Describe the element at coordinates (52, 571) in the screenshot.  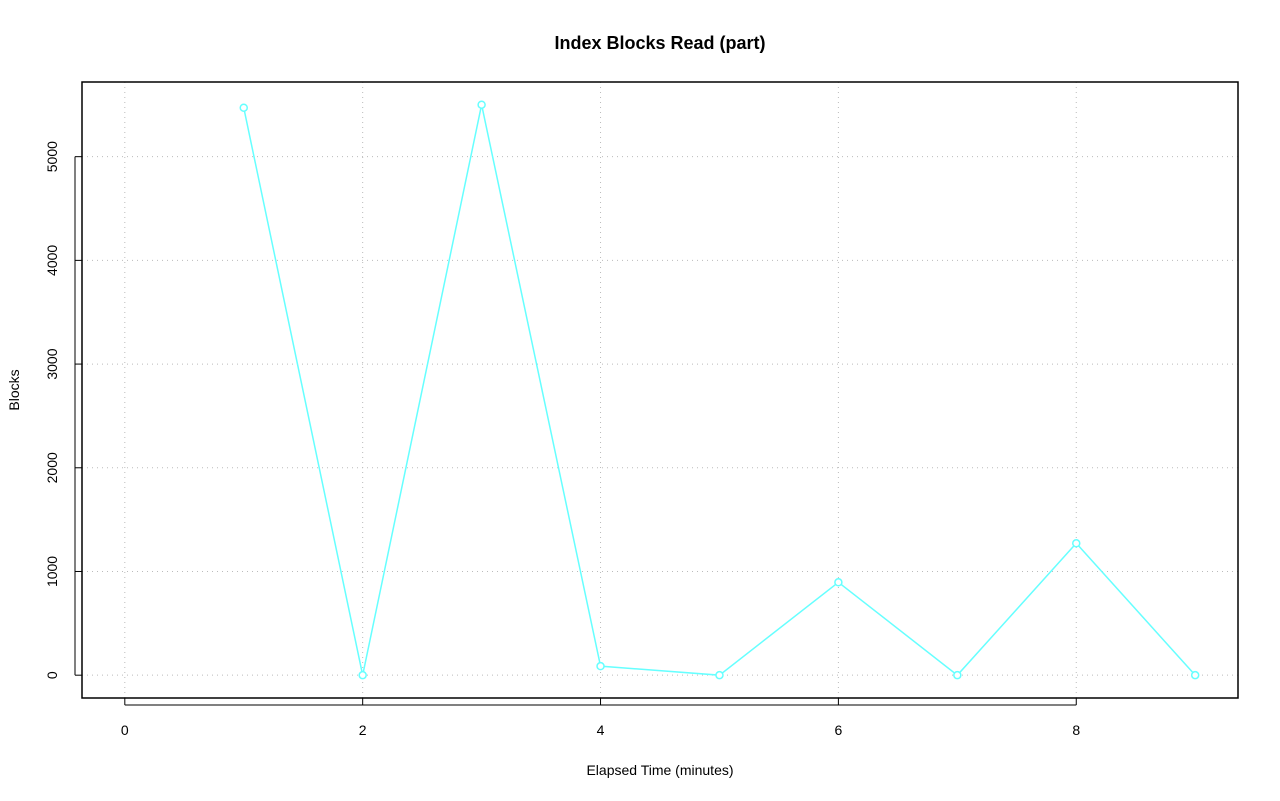
I see `y-tick-label: 1000` at that location.